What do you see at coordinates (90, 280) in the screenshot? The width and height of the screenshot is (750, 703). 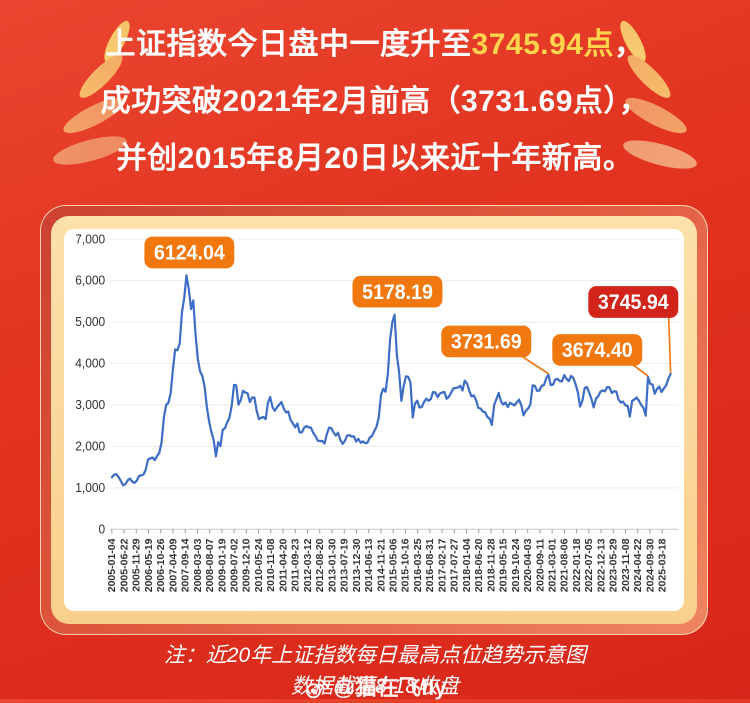 I see `svg-text: 6,000` at bounding box center [90, 280].